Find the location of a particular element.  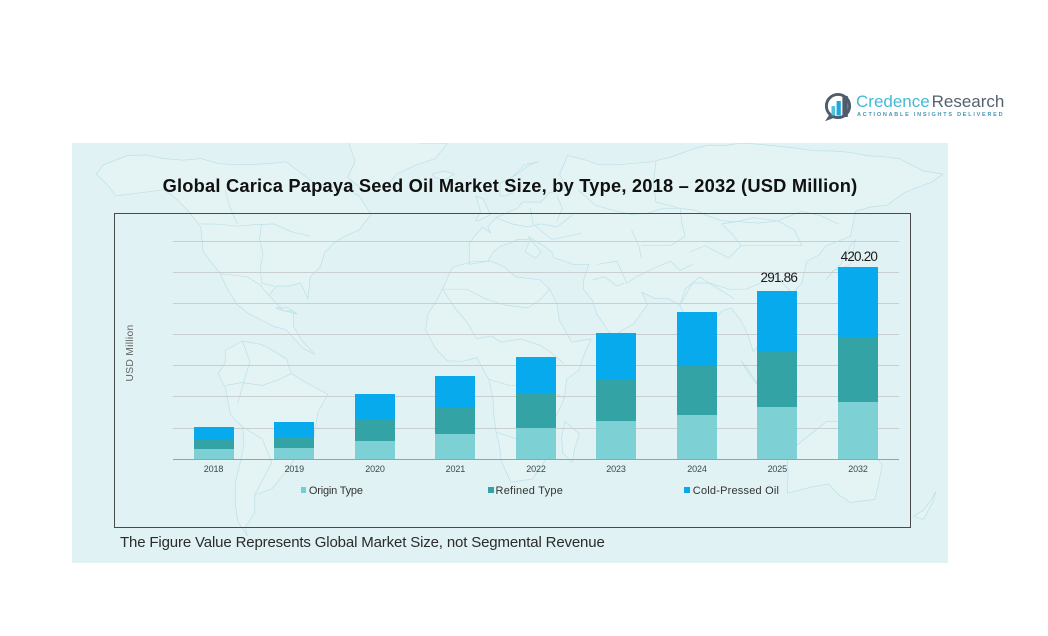

svg-text: Credence is located at coordinates (893, 101).